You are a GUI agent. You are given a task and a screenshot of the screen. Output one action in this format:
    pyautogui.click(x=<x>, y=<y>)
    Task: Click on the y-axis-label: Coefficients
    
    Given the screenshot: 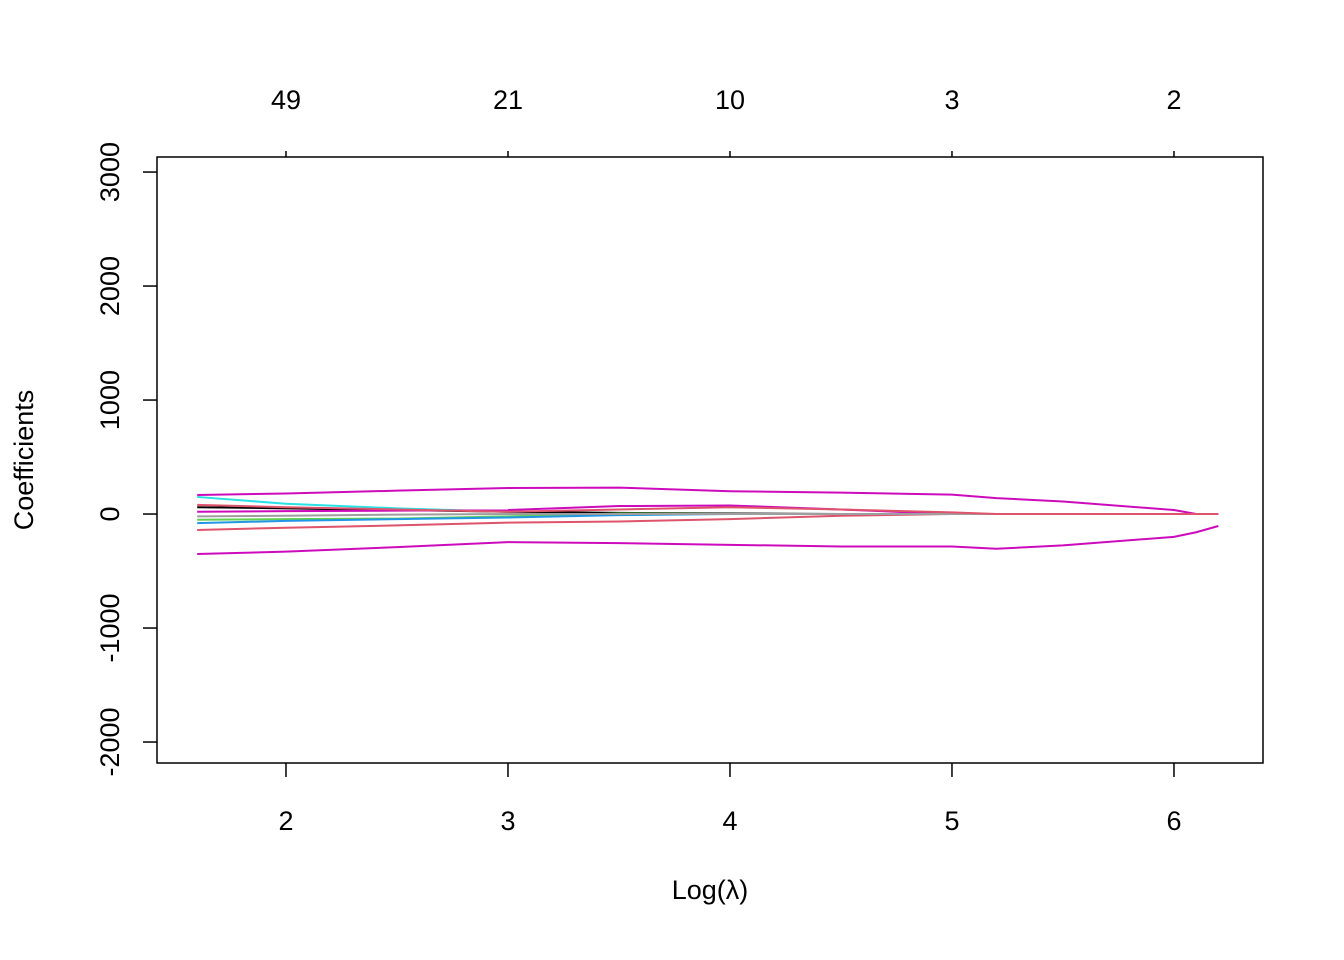 What is the action you would take?
    pyautogui.click(x=24, y=460)
    